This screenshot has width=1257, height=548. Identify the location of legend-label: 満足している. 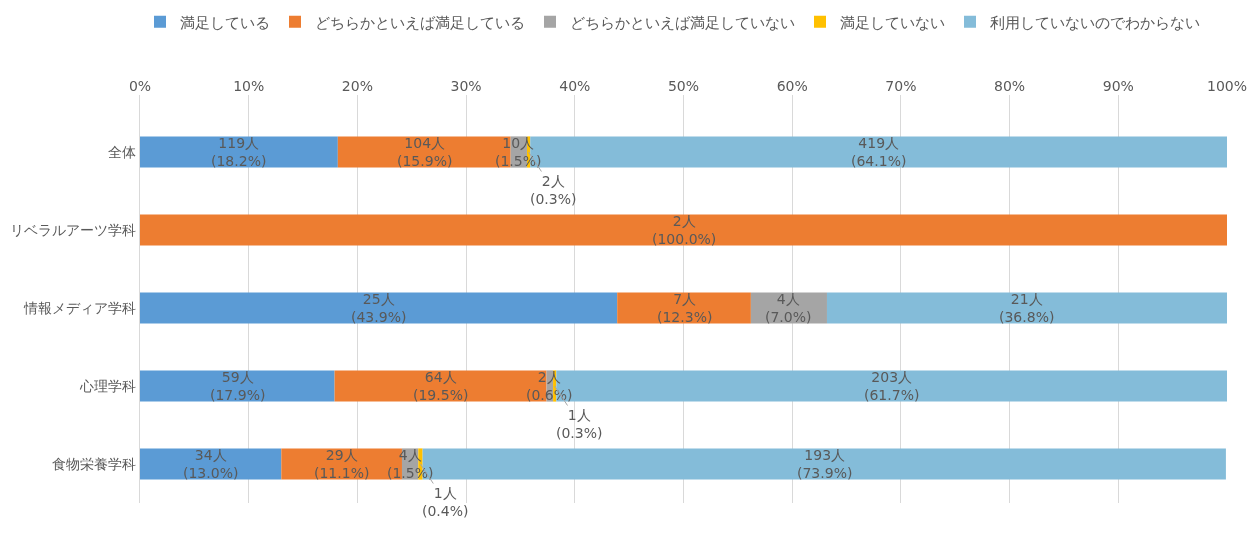
(225, 22).